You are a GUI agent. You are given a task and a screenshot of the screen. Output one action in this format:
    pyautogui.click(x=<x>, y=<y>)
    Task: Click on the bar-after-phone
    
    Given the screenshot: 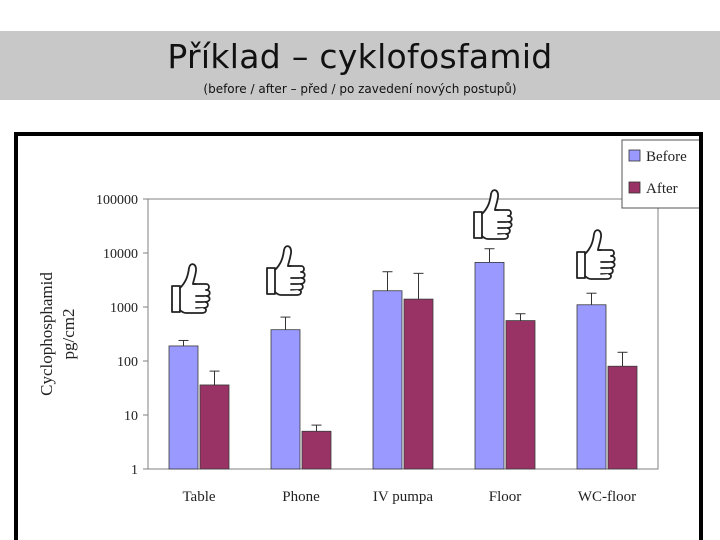 What is the action you would take?
    pyautogui.click(x=316, y=450)
    